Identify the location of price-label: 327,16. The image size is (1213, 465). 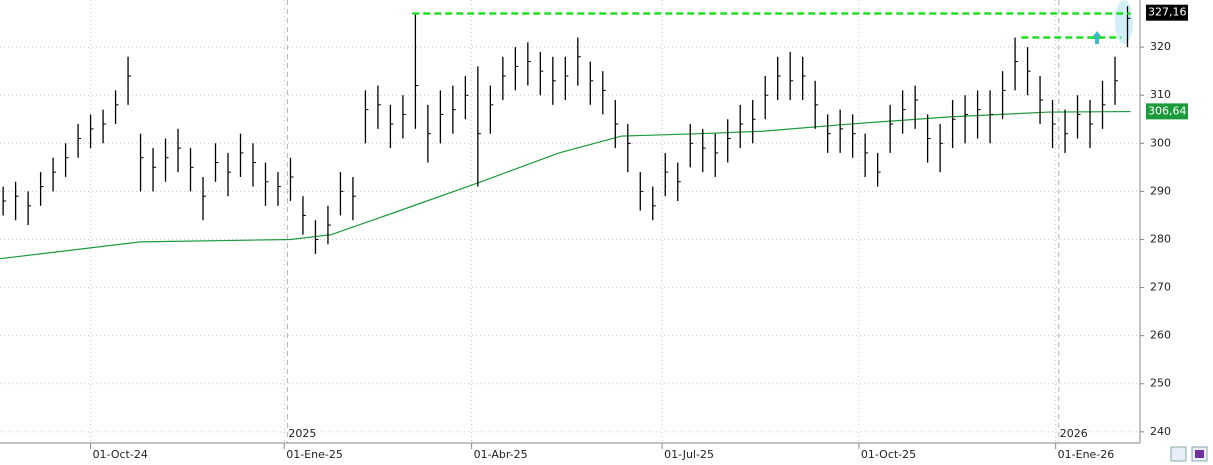
(1167, 12).